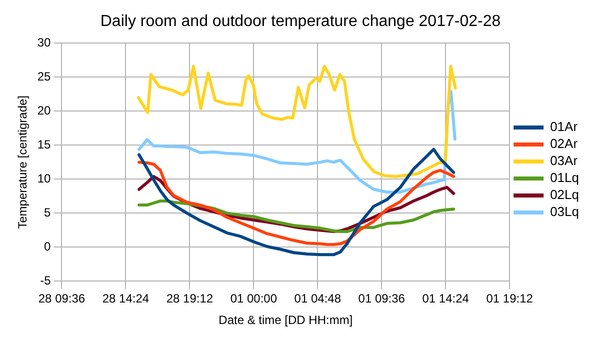 This screenshot has width=605, height=340. Describe the element at coordinates (190, 299) in the screenshot. I see `x-tick-label: 28 19:12` at that location.